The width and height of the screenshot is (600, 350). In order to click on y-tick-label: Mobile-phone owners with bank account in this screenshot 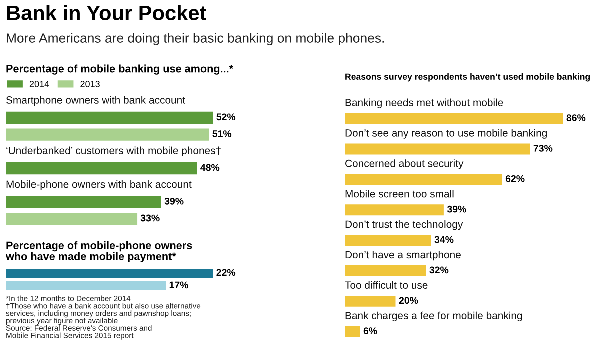, I will do `click(99, 185)`.